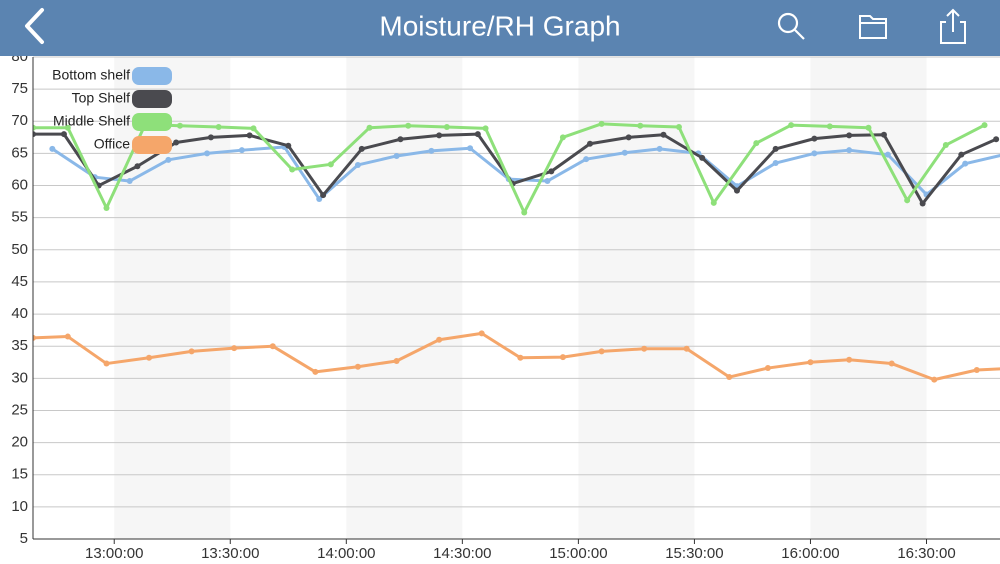  Describe the element at coordinates (19, 474) in the screenshot. I see `y-tick-label: 15` at that location.